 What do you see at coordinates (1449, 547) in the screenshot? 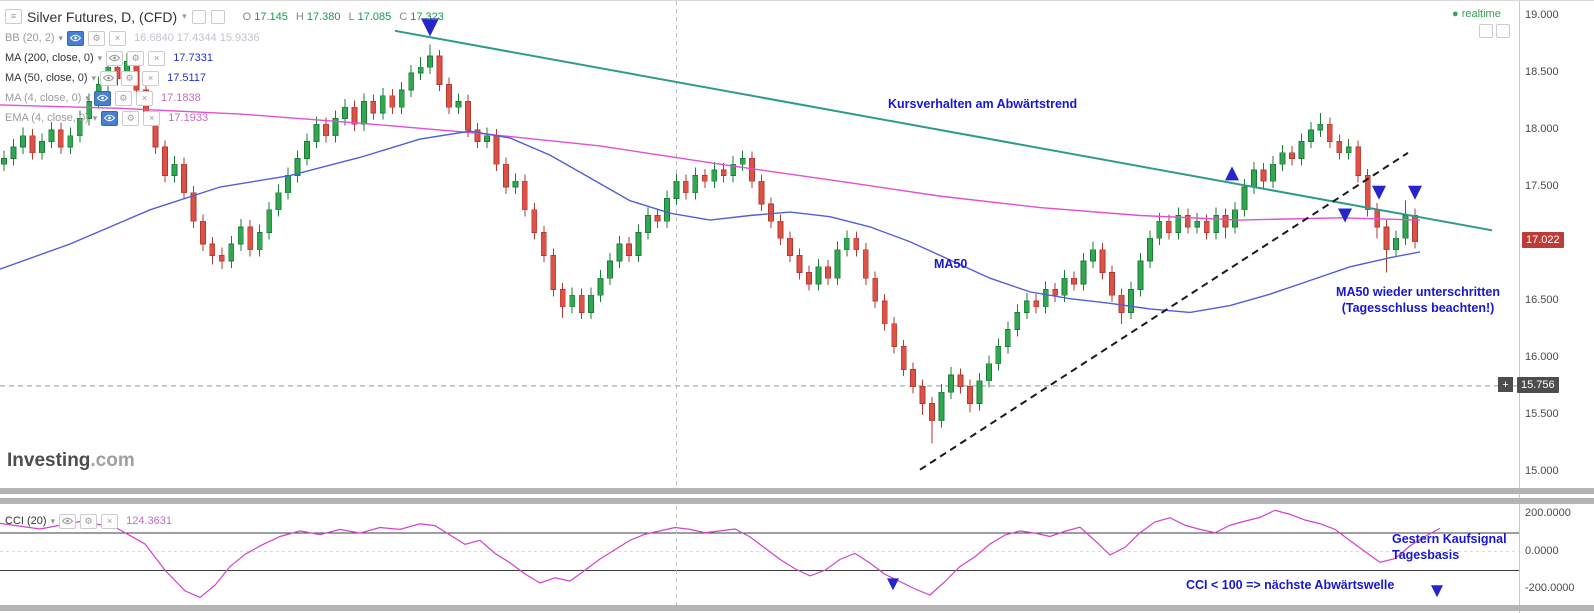
I see `annotation-buy-signal: Gestern Kaufsignal Tagesbasis` at bounding box center [1449, 547].